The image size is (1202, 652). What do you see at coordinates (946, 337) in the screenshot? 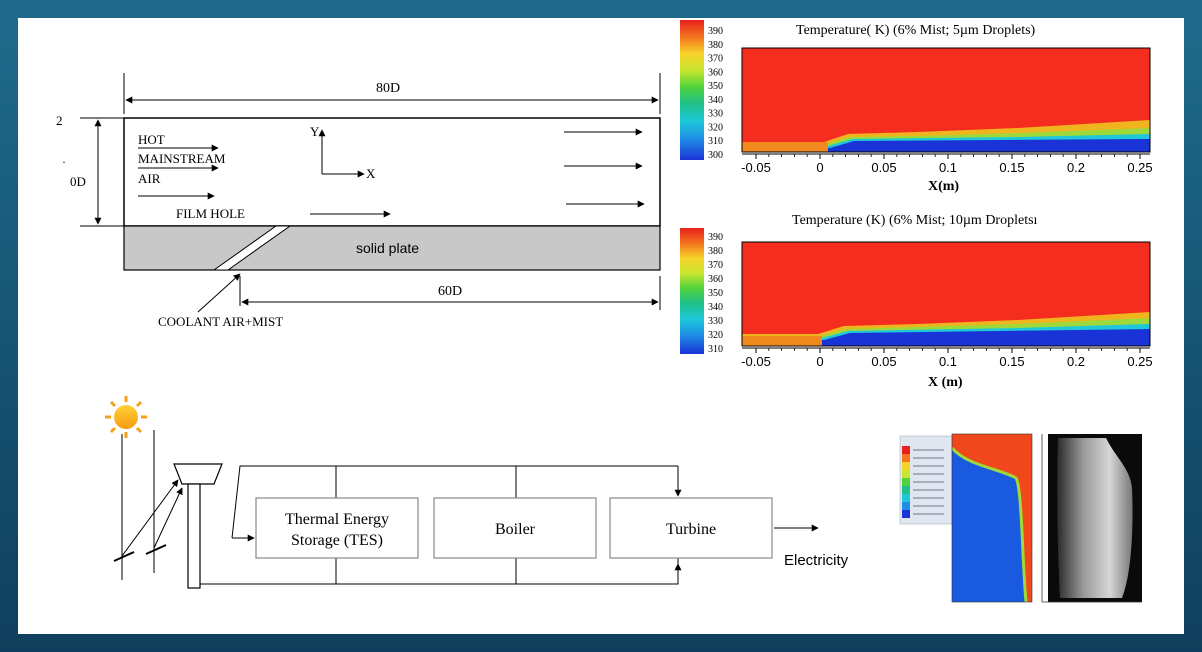
I see `contour-2-cold-layer` at bounding box center [946, 337].